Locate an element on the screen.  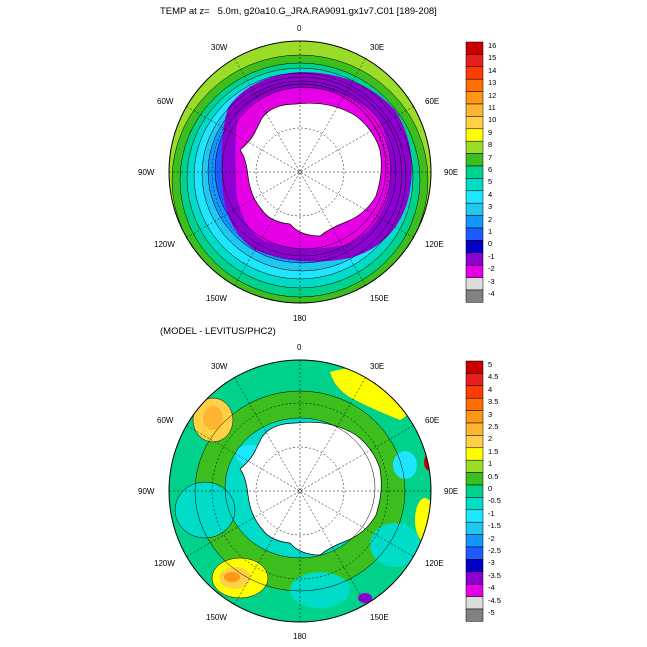
panel1-colorbar-label: 13 is located at coordinates (492, 83).